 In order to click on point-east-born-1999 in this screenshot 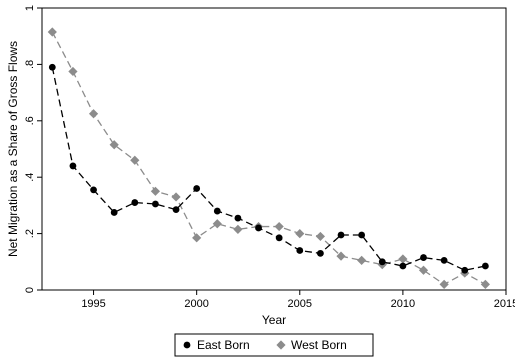, I will do `click(176, 210)`.